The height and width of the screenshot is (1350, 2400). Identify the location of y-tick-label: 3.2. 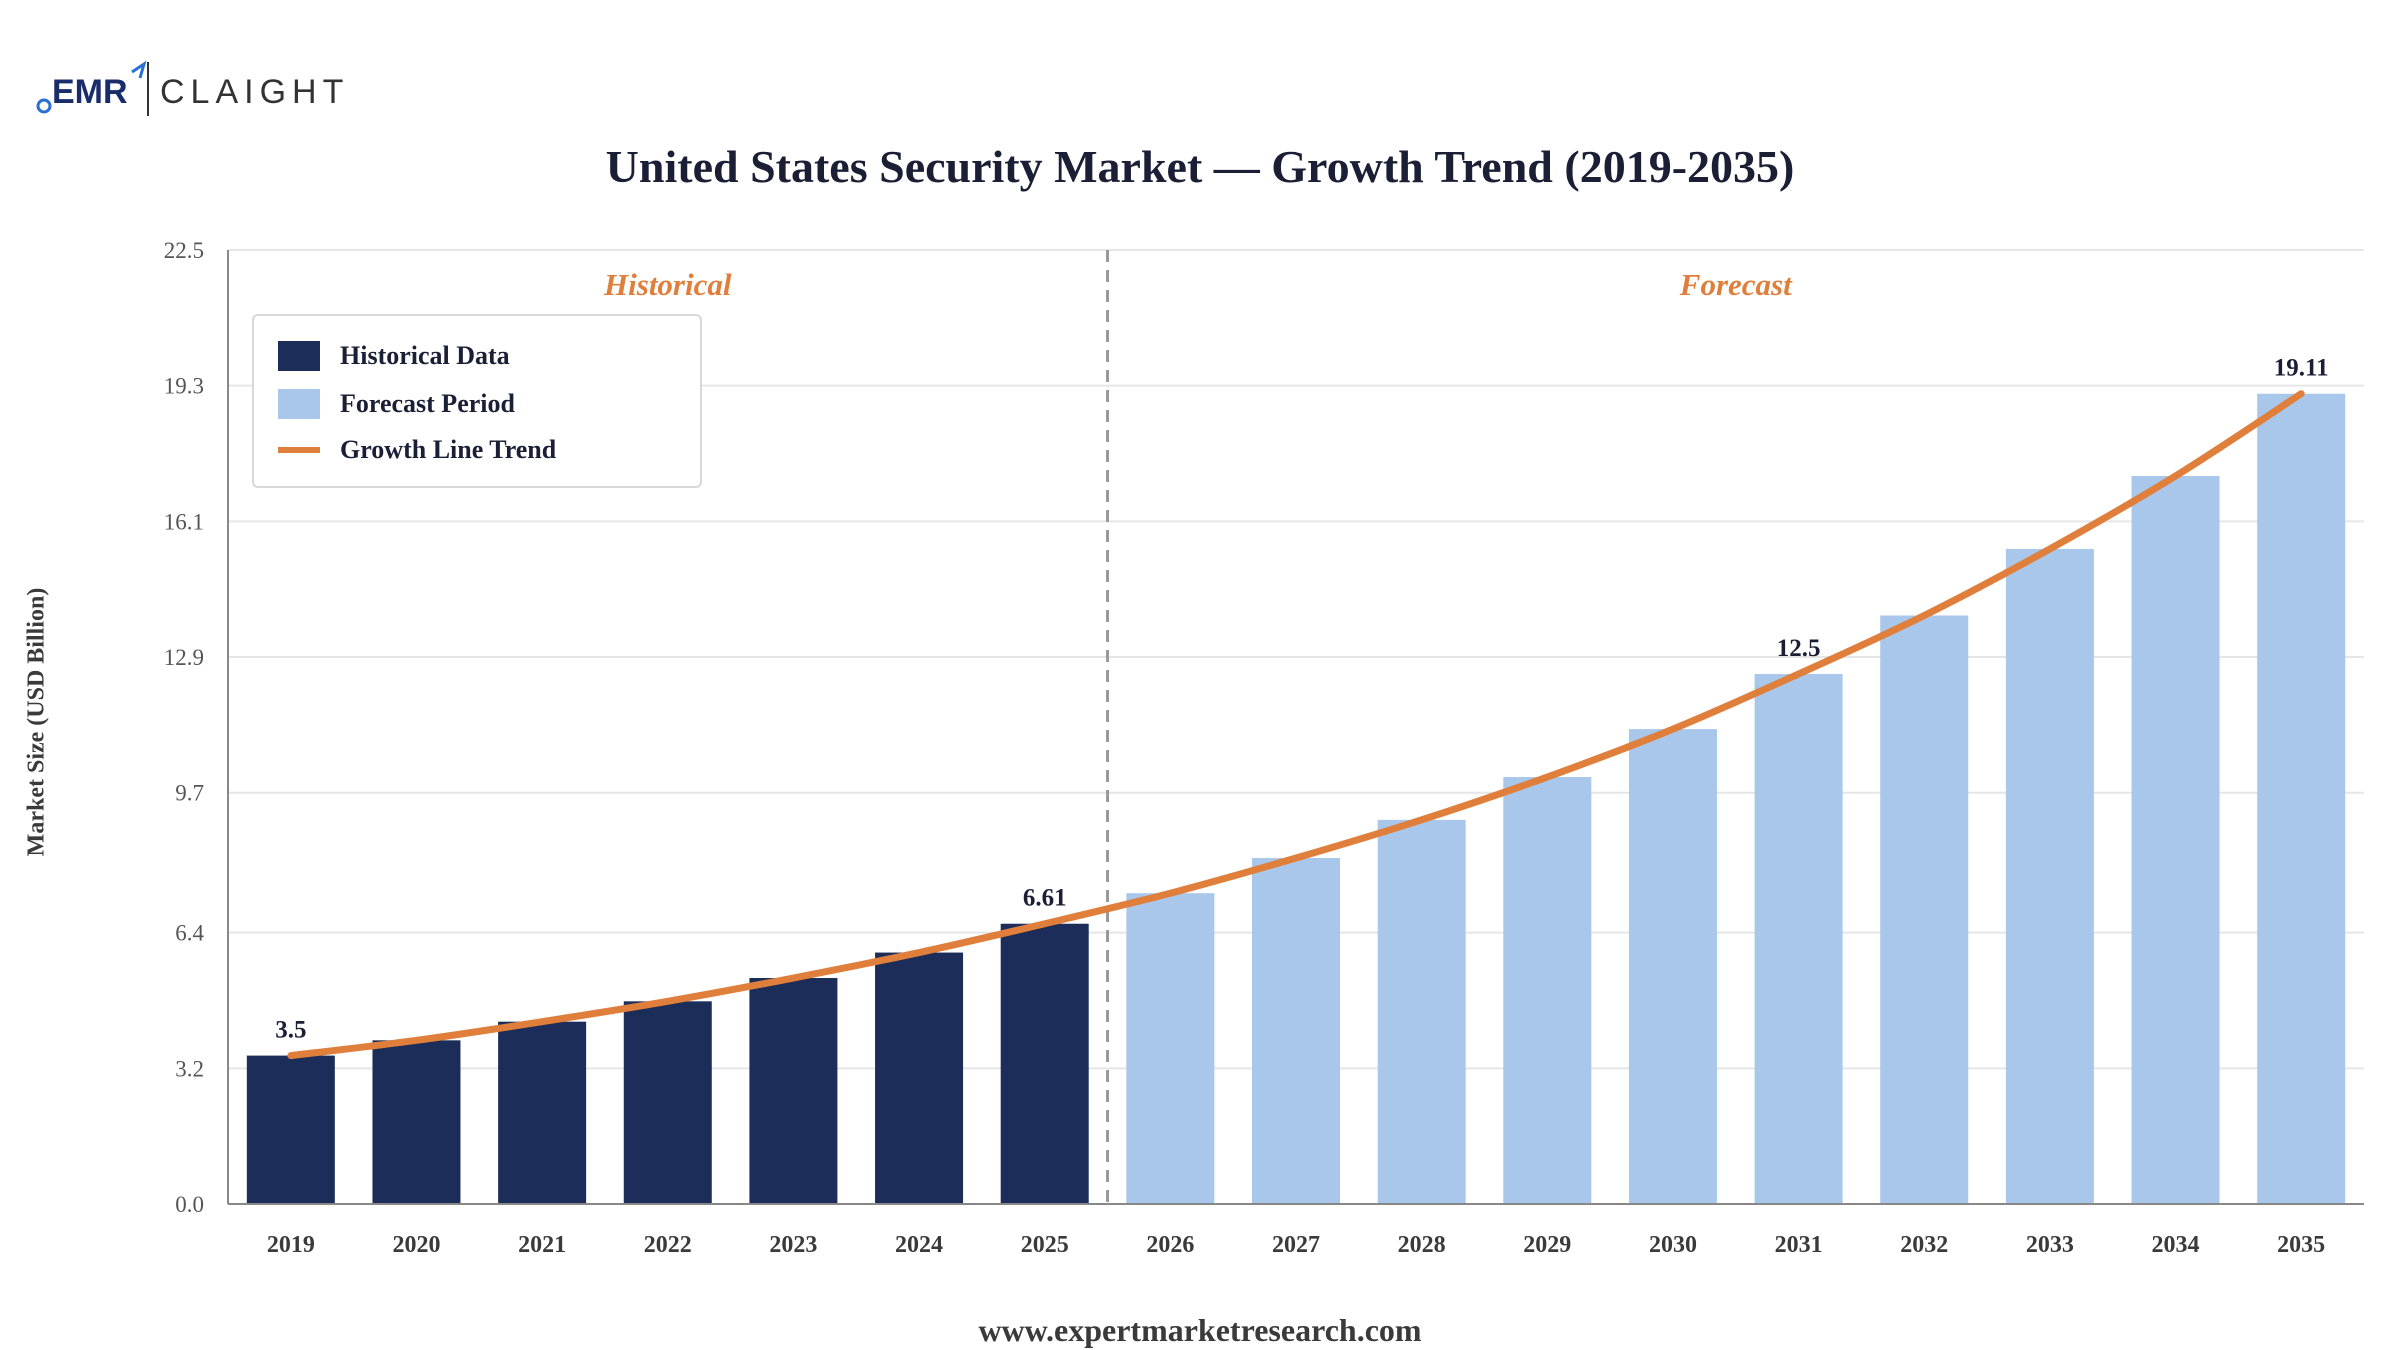
(189, 1068).